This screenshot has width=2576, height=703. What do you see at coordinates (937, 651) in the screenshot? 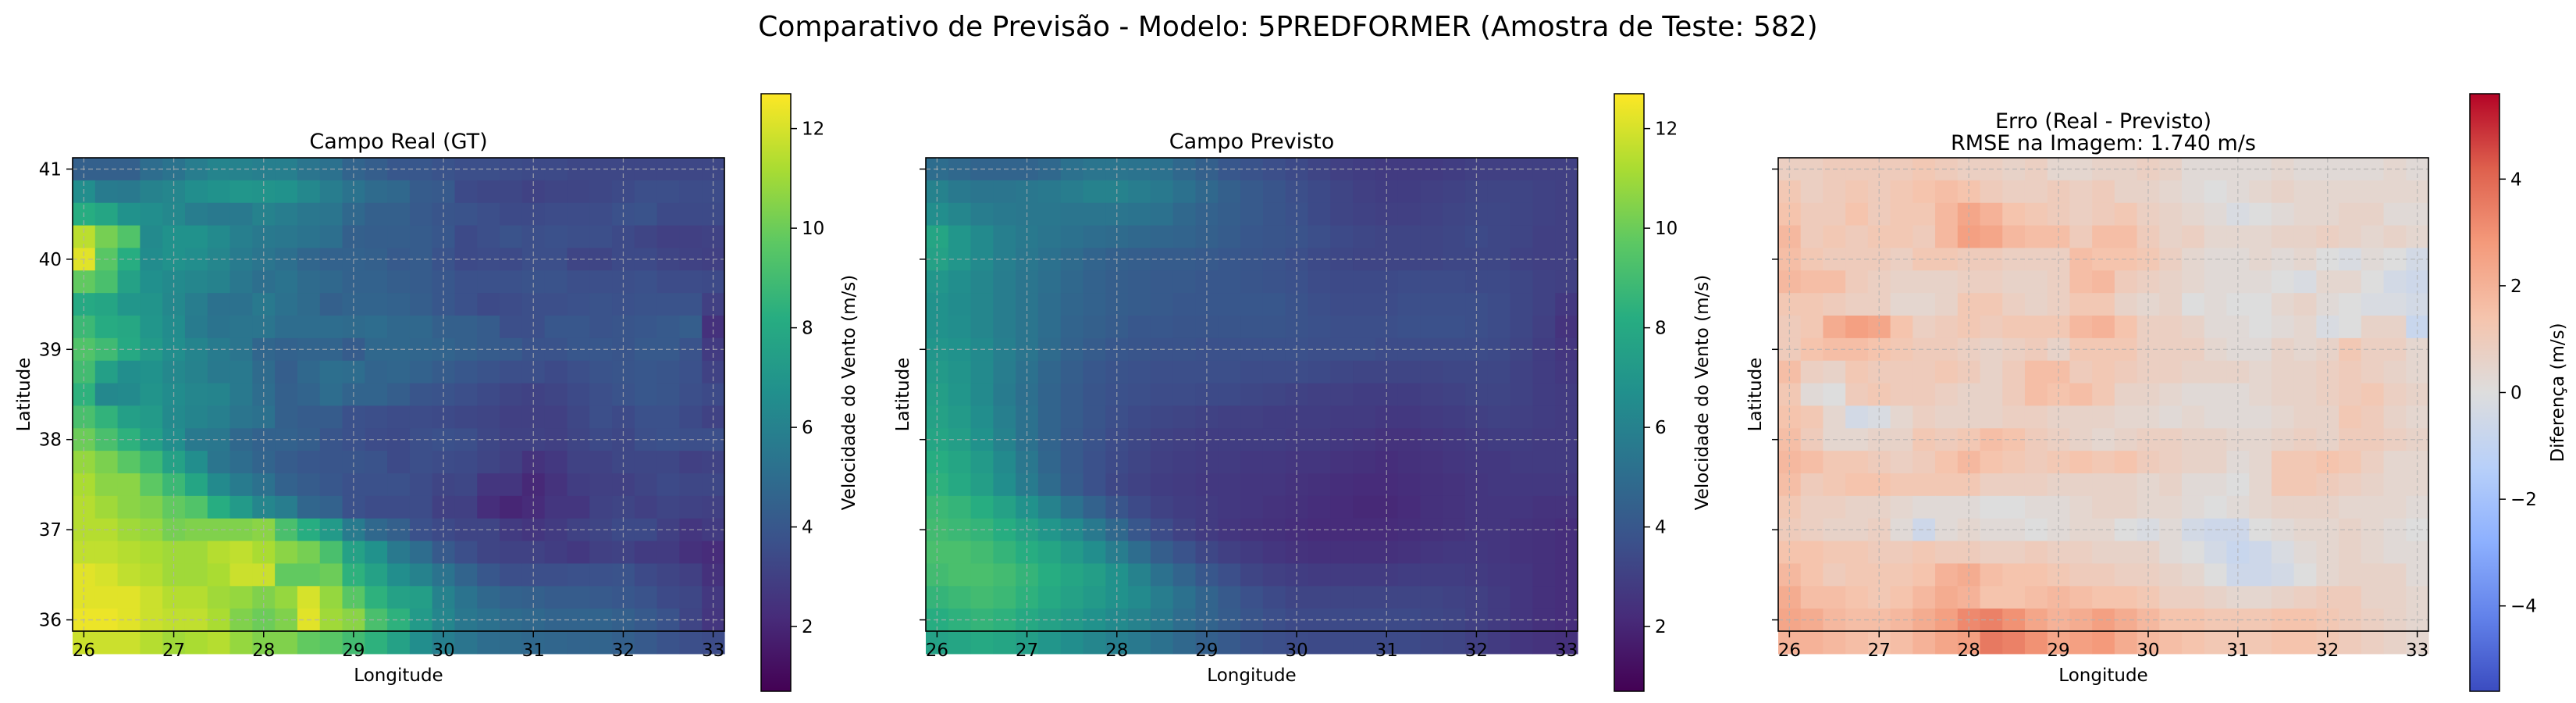
I see `x-tick-label: 26` at bounding box center [937, 651].